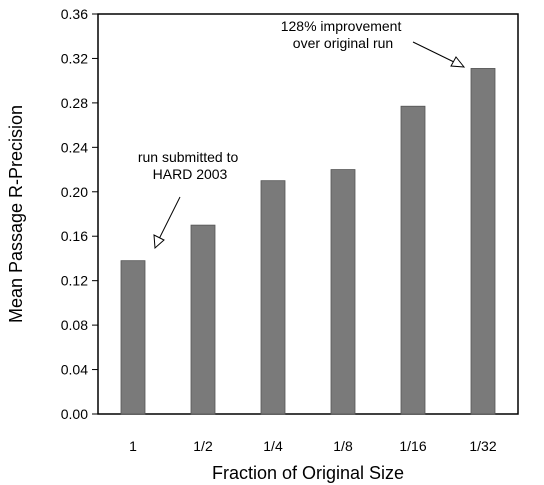  Describe the element at coordinates (74, 414) in the screenshot. I see `y-tick-label: 0.00` at that location.